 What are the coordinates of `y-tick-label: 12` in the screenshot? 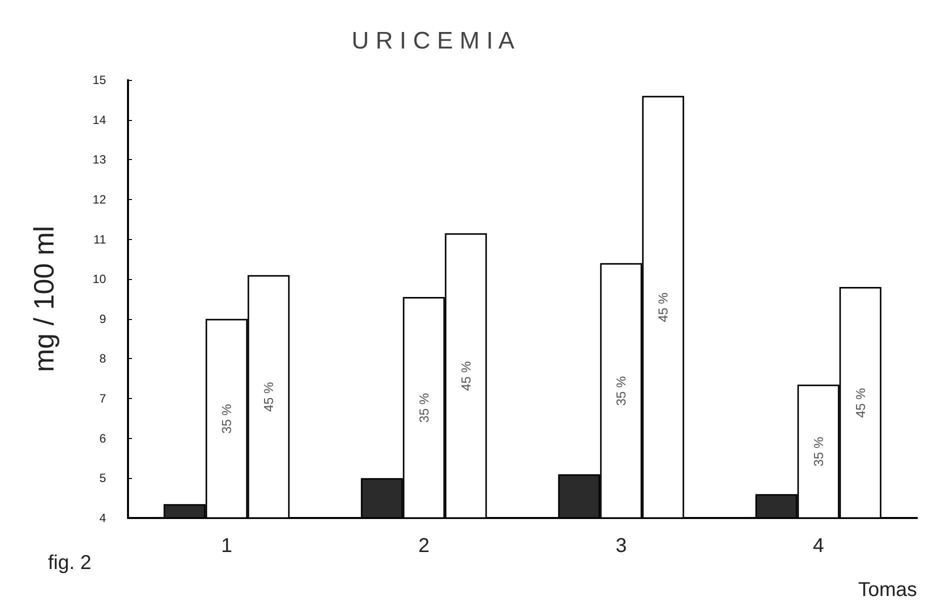 It's located at (99, 199).